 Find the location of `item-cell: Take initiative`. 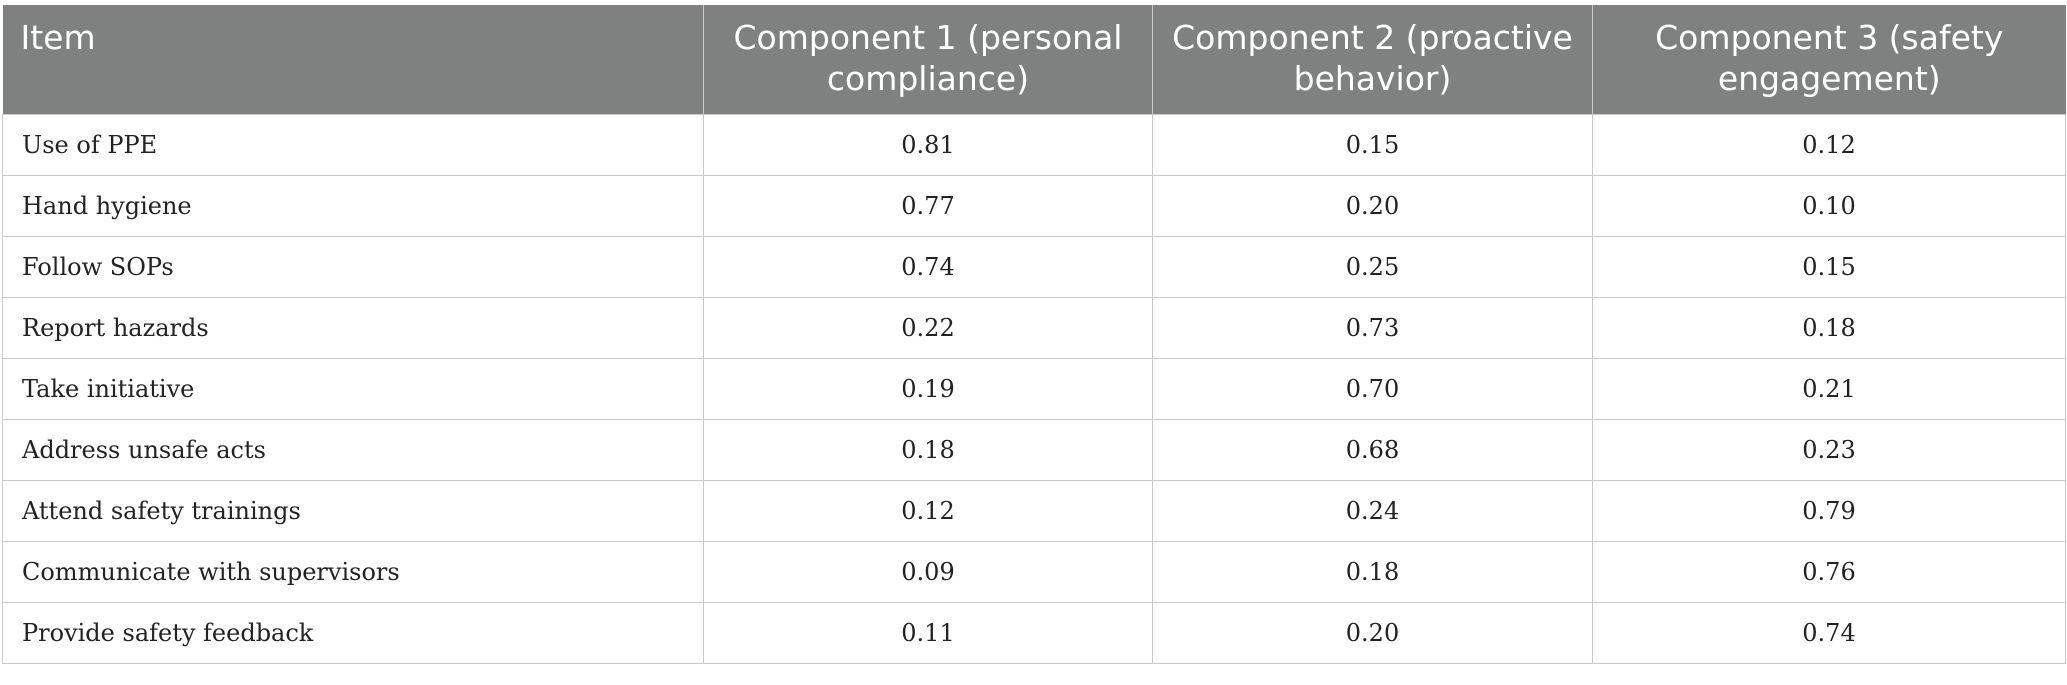

item-cell: Take initiative is located at coordinates (353, 388).